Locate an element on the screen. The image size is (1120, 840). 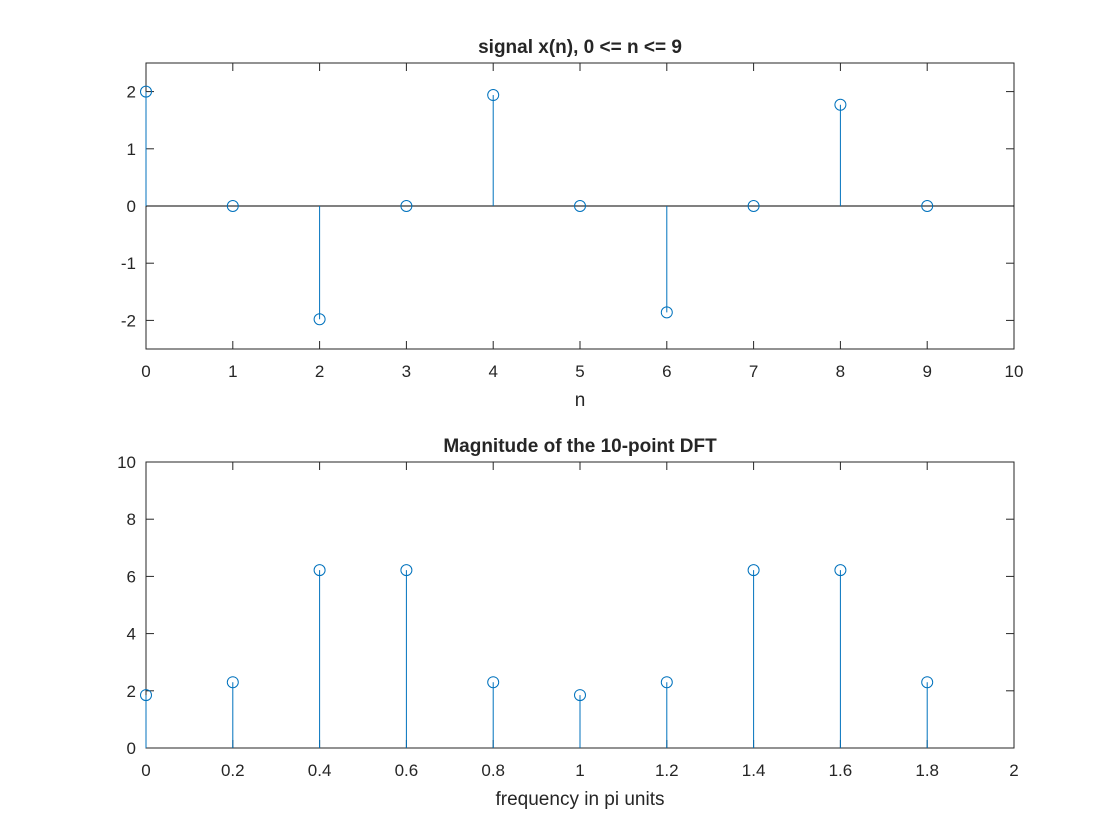
chart-2-y-tick-label: 4 is located at coordinates (131, 634).